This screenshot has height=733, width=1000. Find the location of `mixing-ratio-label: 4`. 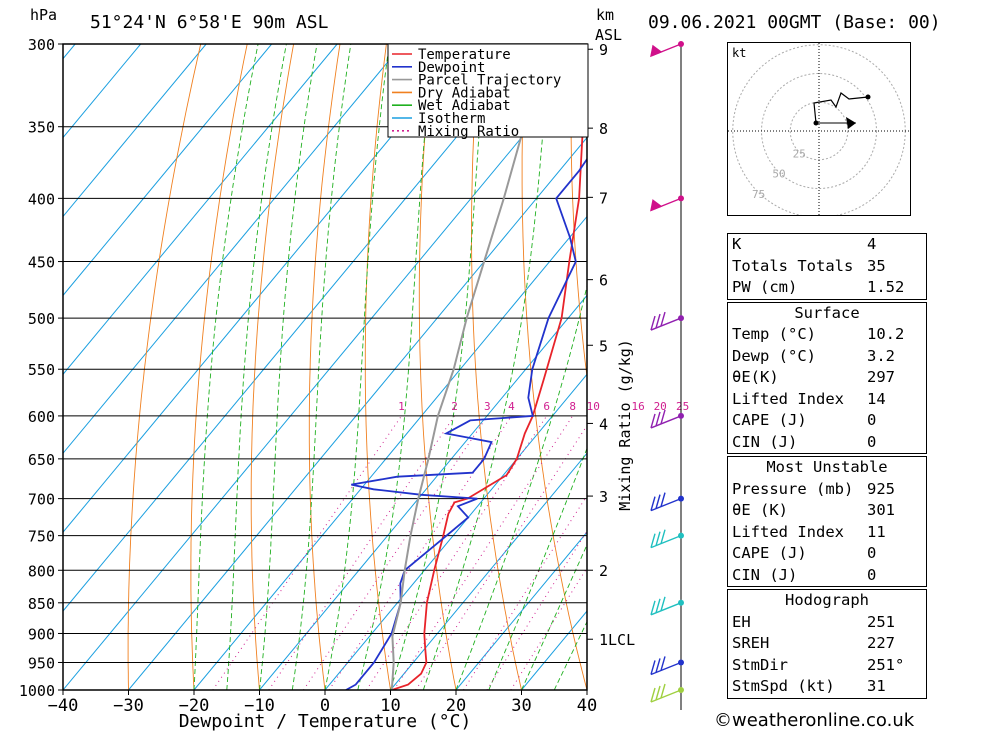

mixing-ratio-label: 4 is located at coordinates (511, 406).